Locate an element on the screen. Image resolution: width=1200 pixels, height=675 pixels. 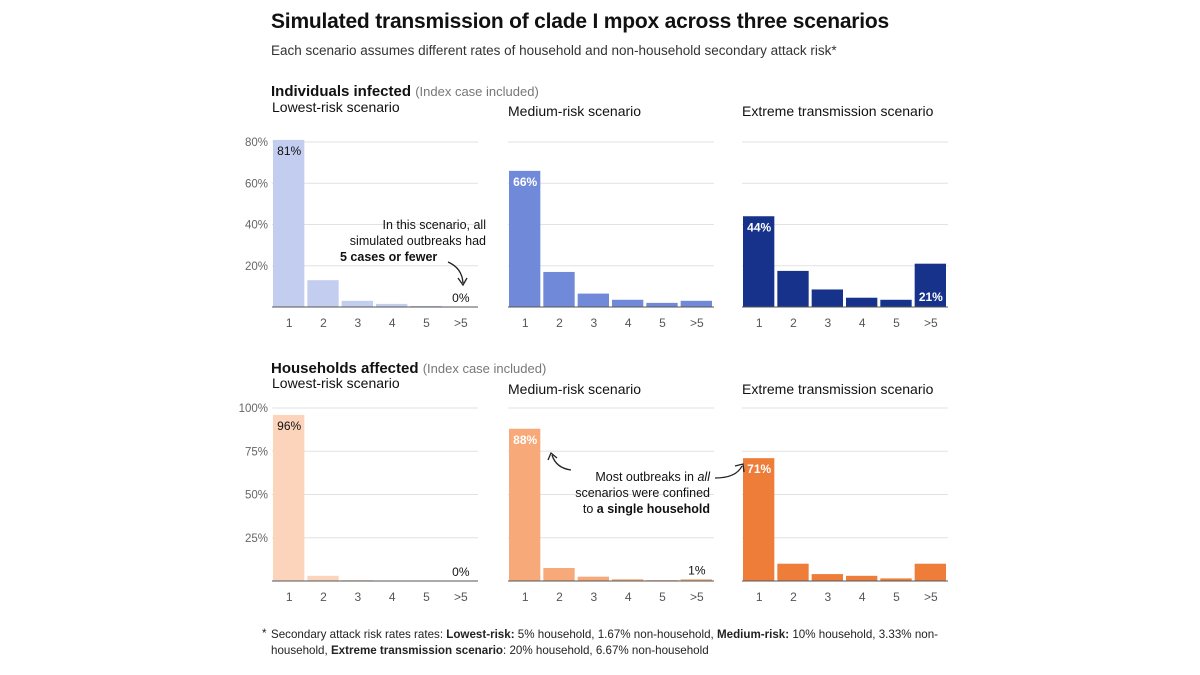
data-label: 96% is located at coordinates (289, 426).